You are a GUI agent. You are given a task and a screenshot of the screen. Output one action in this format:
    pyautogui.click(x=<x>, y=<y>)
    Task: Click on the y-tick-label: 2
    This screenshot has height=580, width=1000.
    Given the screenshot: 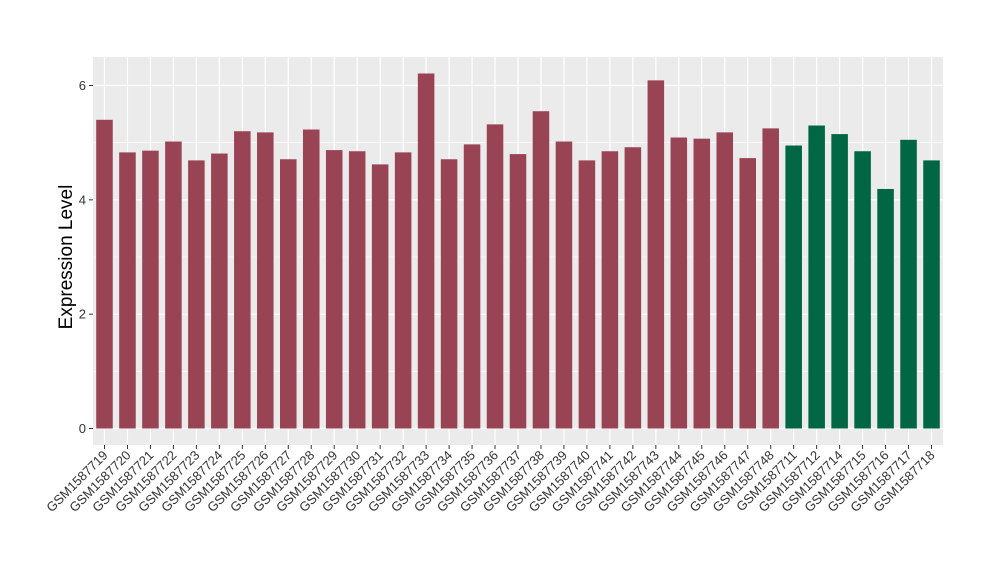 What is the action you would take?
    pyautogui.click(x=82, y=314)
    